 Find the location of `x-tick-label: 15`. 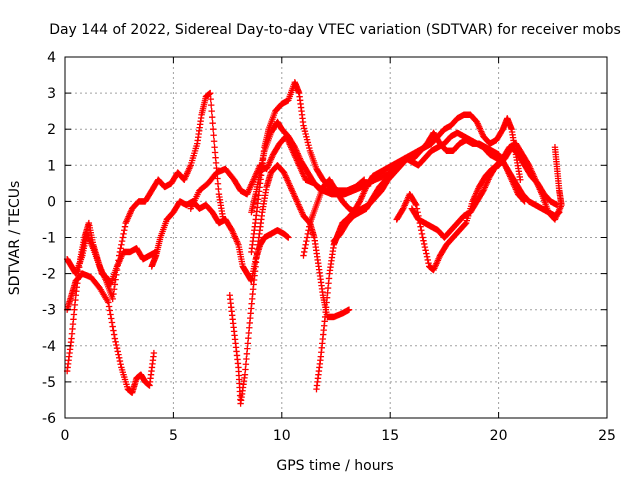

x-tick-label: 15 is located at coordinates (390, 436).